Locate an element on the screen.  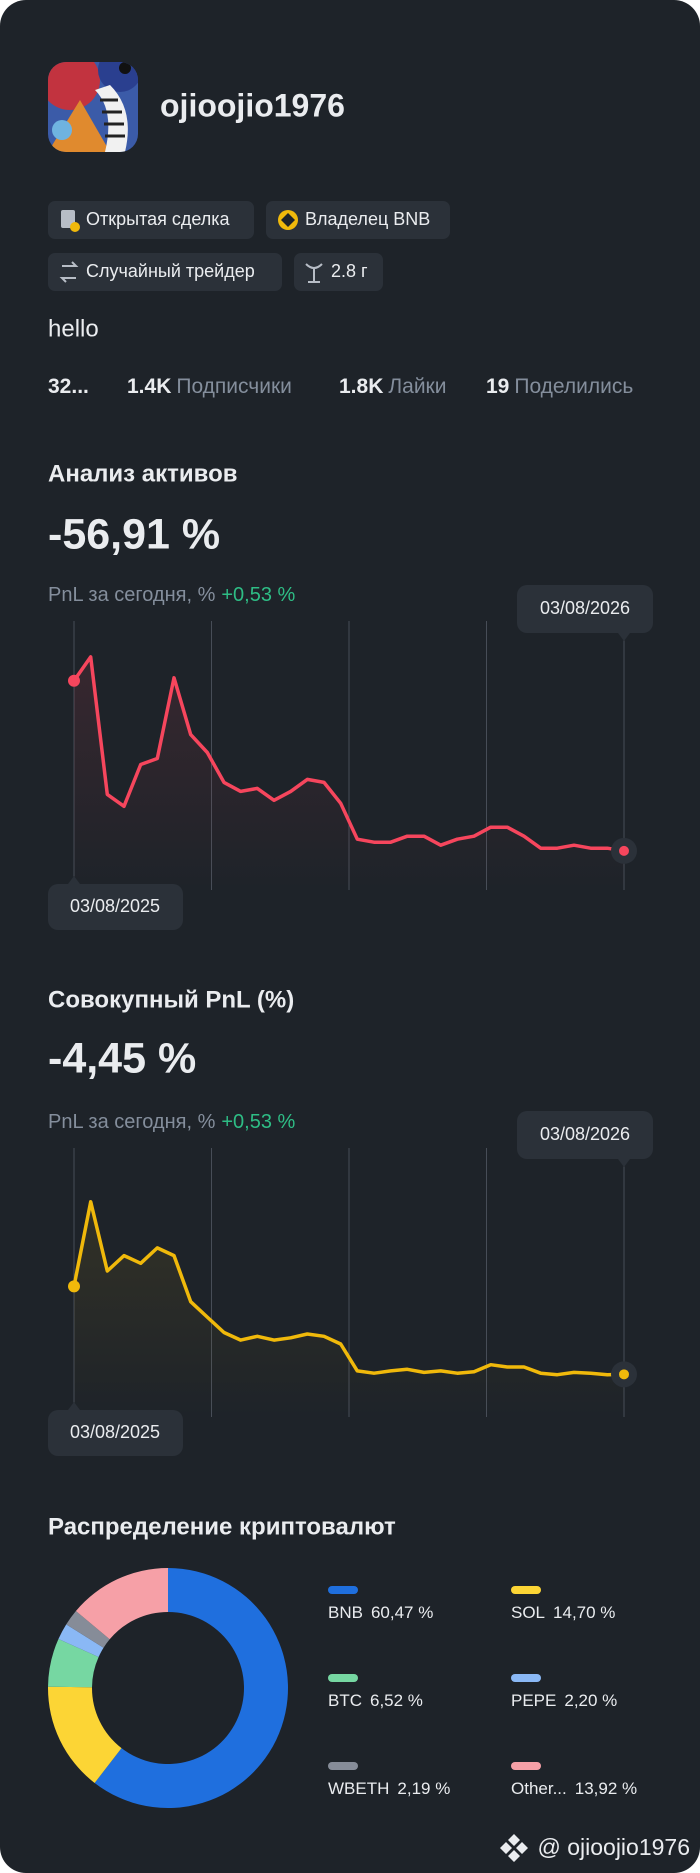
legend-value: 14,70 % is located at coordinates (584, 1612).